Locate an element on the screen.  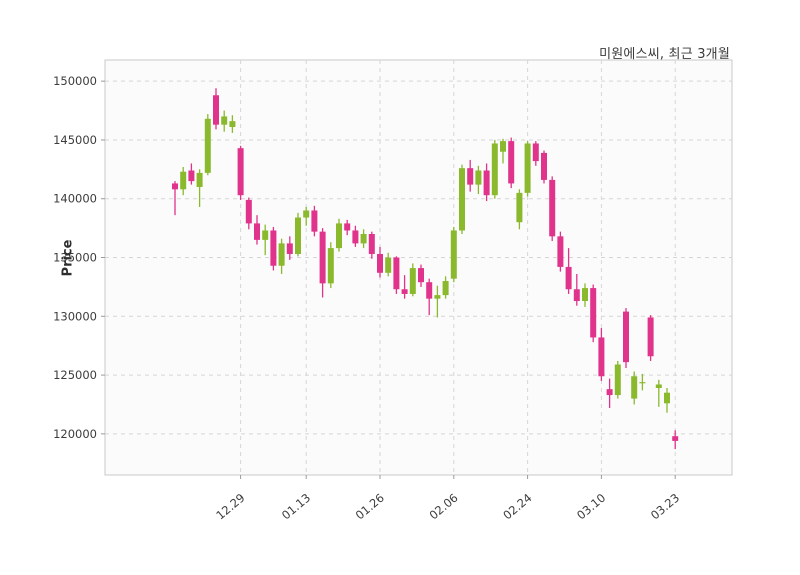
chart-title: 미원에스씨, 최근 3개월 is located at coordinates (664, 54).